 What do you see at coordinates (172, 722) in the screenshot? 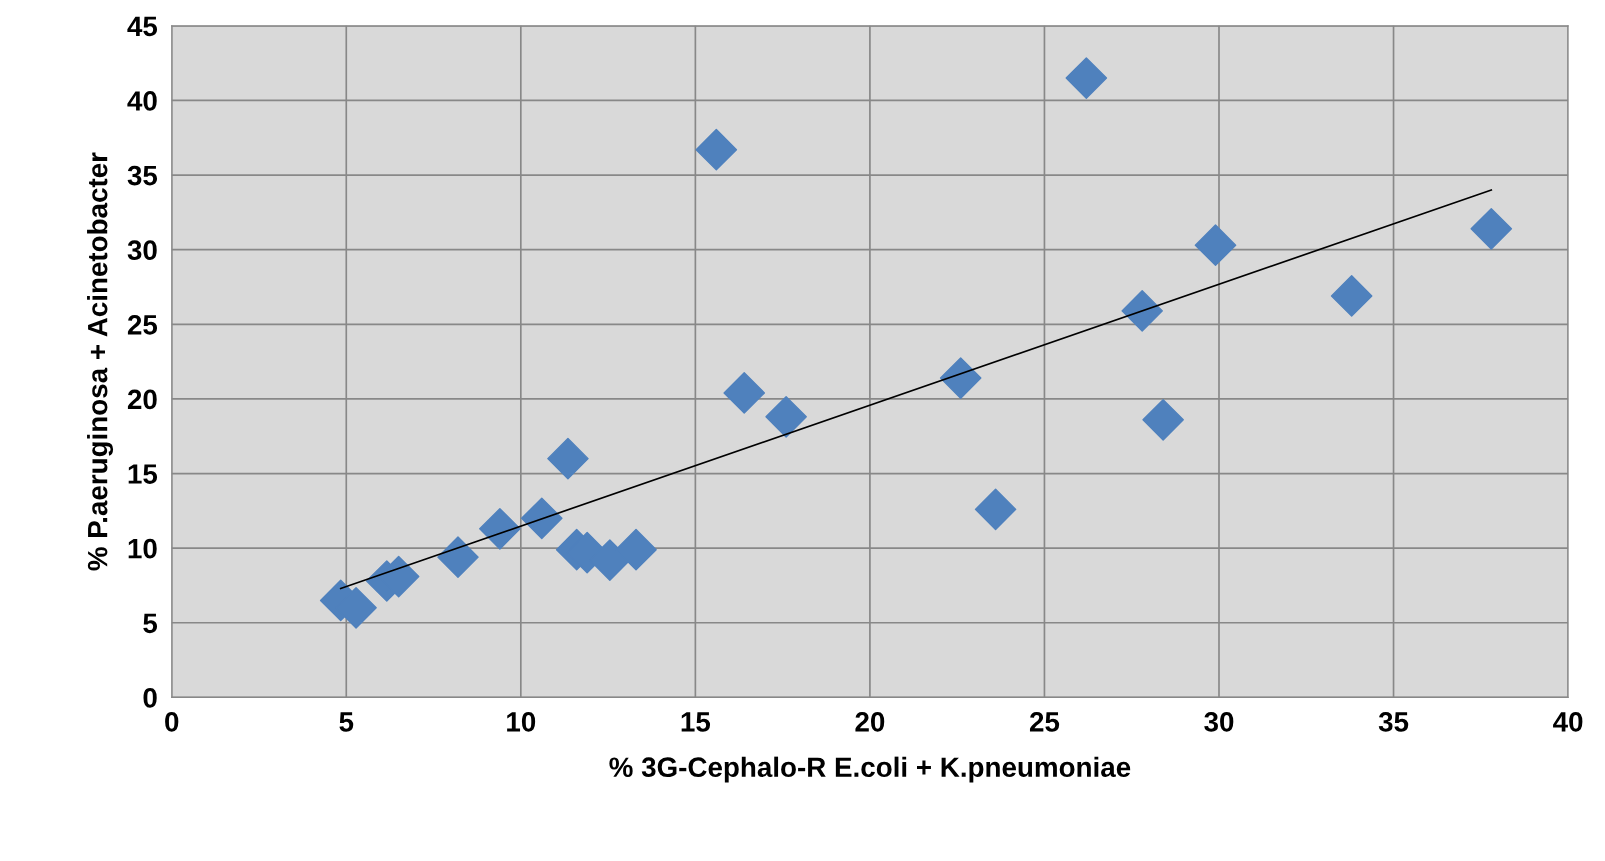
I see `x-tick-label: 0` at bounding box center [172, 722].